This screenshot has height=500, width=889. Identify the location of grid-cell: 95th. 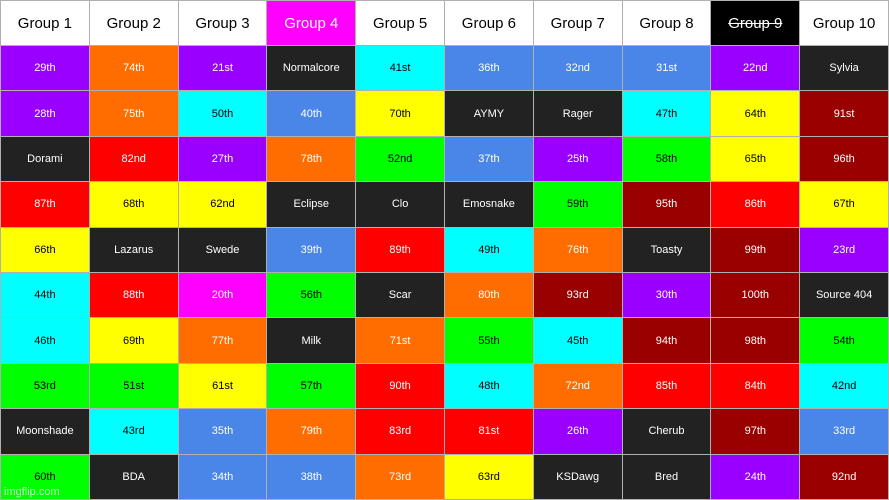
(667, 205).